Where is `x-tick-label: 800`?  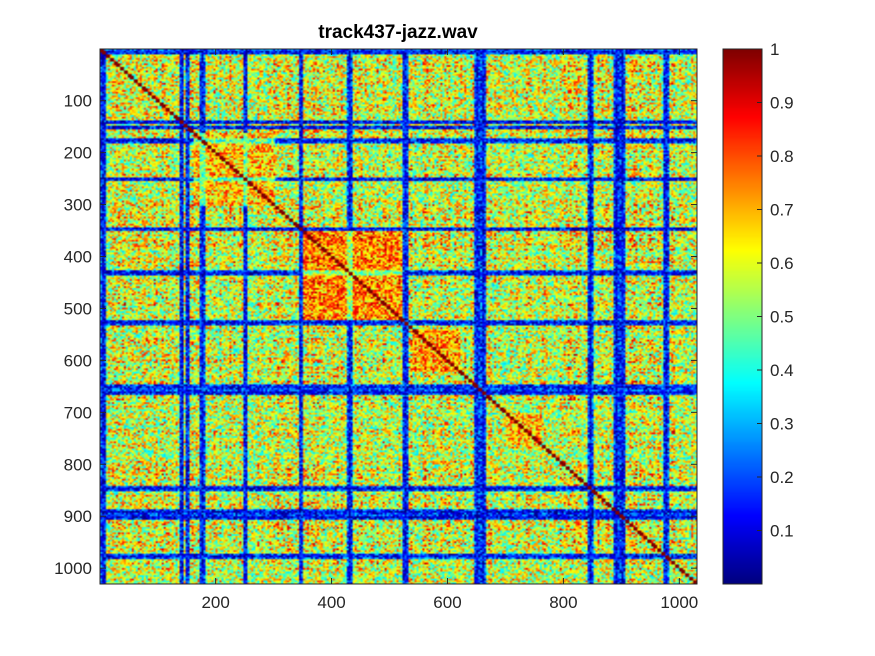 x-tick-label: 800 is located at coordinates (563, 602).